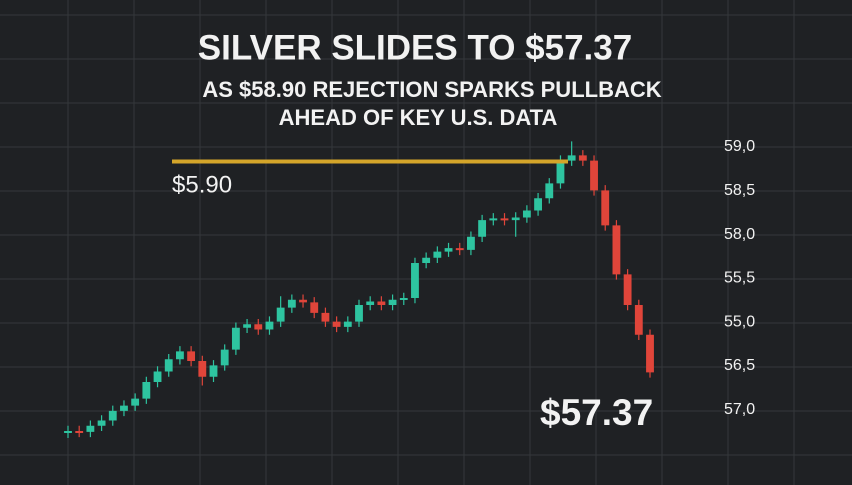 The width and height of the screenshot is (852, 485). I want to click on subtitle: AHEAD OF KEY U.S. DATA, so click(418, 117).